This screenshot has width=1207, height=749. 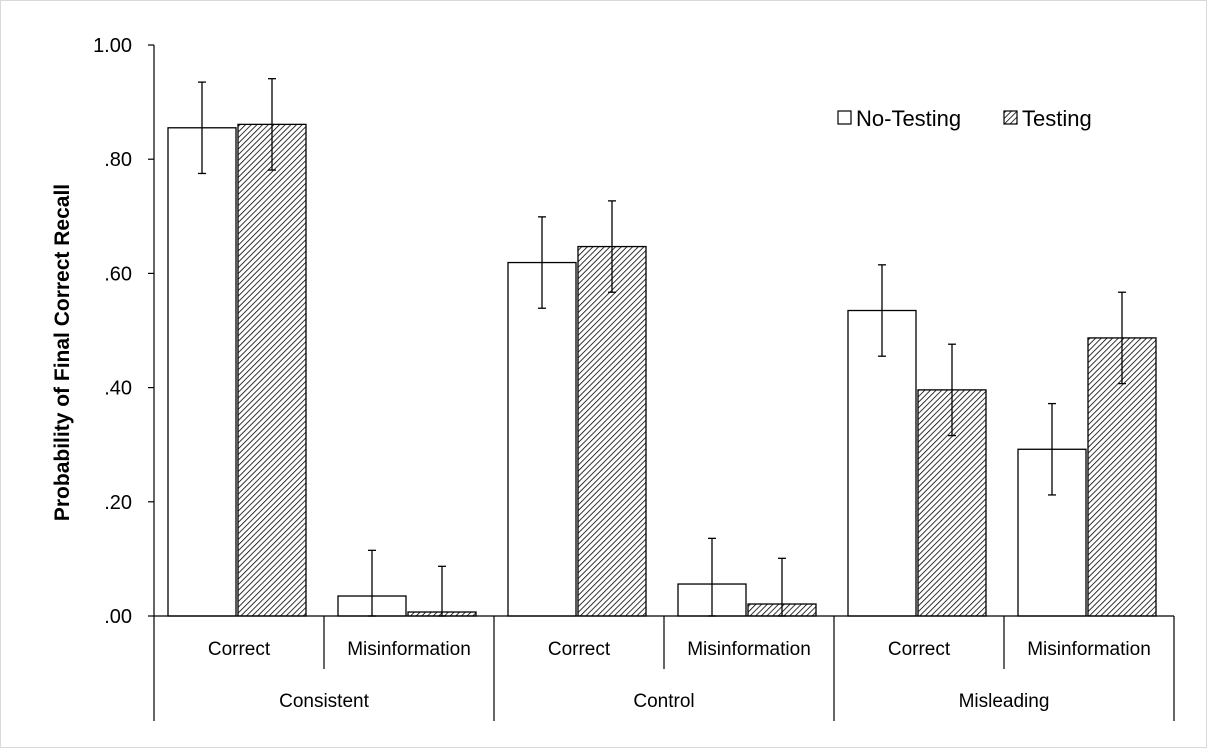 What do you see at coordinates (112, 46) in the screenshot?
I see `y-tick-label: 1.00` at bounding box center [112, 46].